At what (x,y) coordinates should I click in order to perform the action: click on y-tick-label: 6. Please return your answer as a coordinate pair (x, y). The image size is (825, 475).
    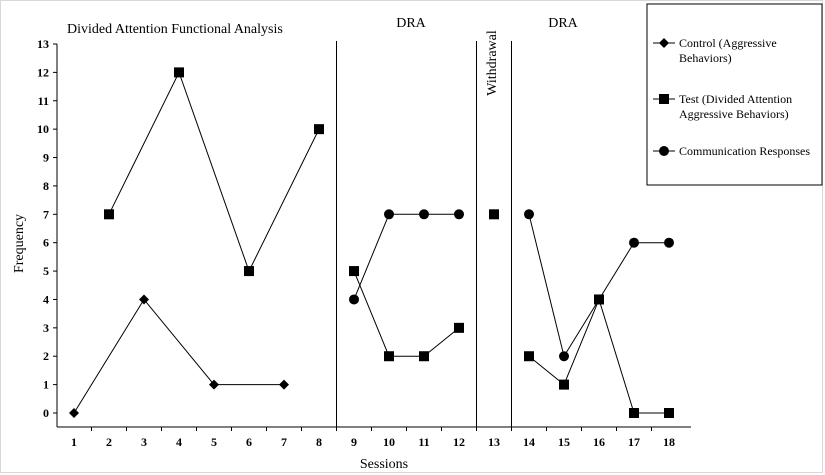
    Looking at the image, I should click on (46, 243).